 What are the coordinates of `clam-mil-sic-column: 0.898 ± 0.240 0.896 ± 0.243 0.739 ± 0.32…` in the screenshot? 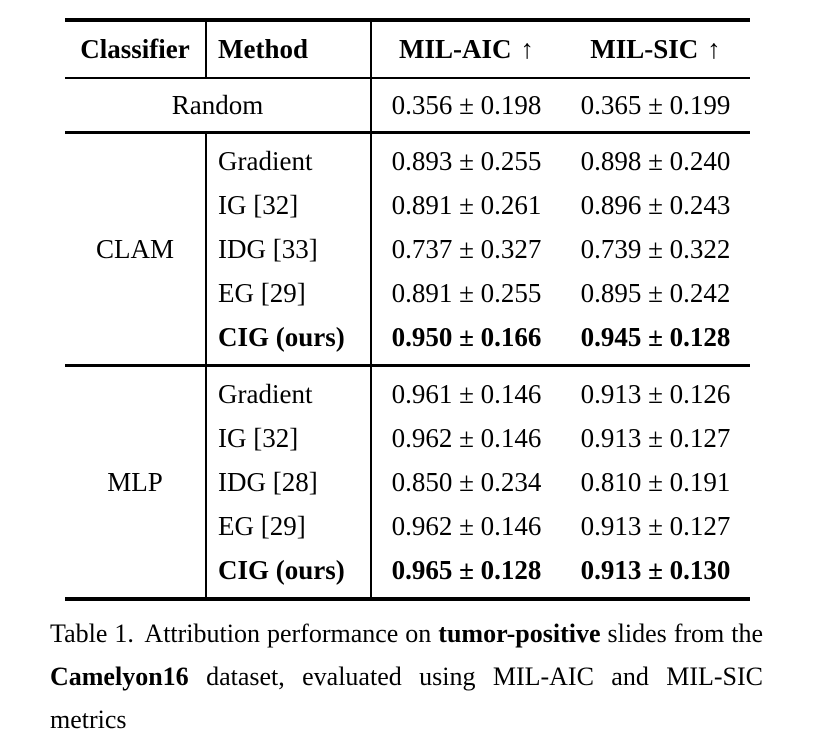 It's located at (655, 249).